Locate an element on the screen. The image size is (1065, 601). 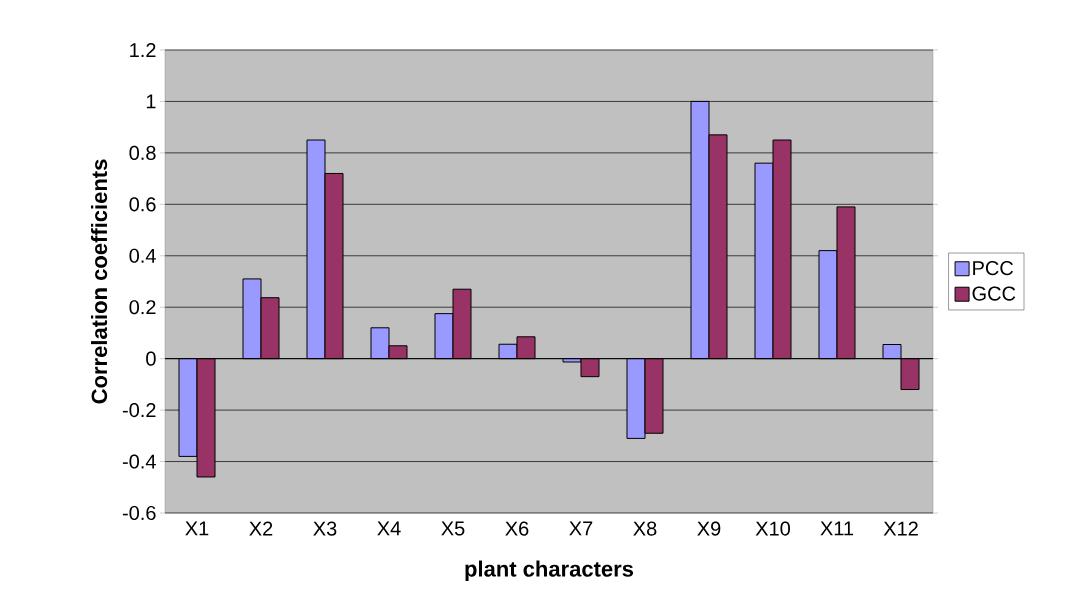
y-tick-label: 0.2 is located at coordinates (142, 307).